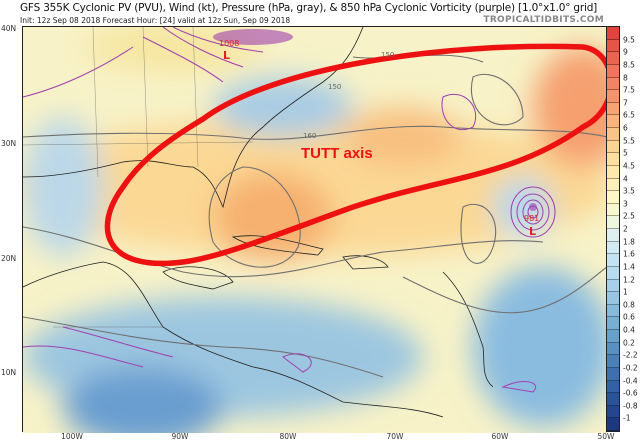 This screenshot has height=441, width=640. What do you see at coordinates (500, 436) in the screenshot?
I see `lon-label: 60W` at bounding box center [500, 436].